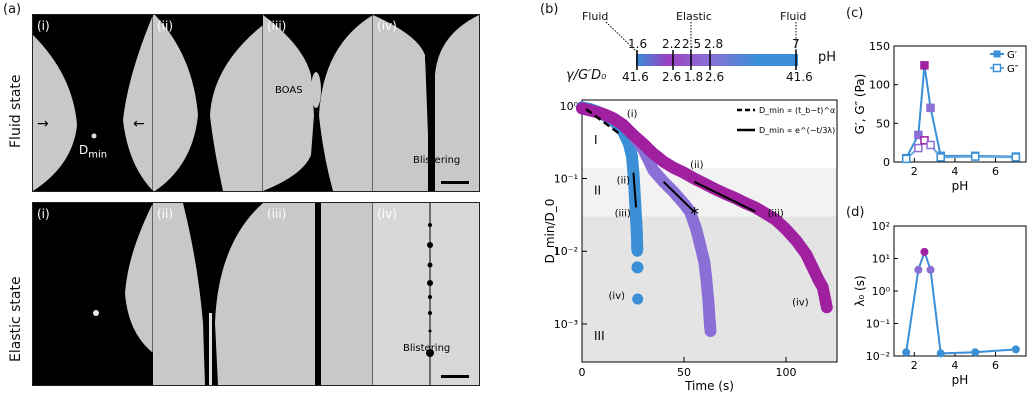 The image size is (1032, 395). I want to click on ph-tick-4: 2.8, so click(714, 44).